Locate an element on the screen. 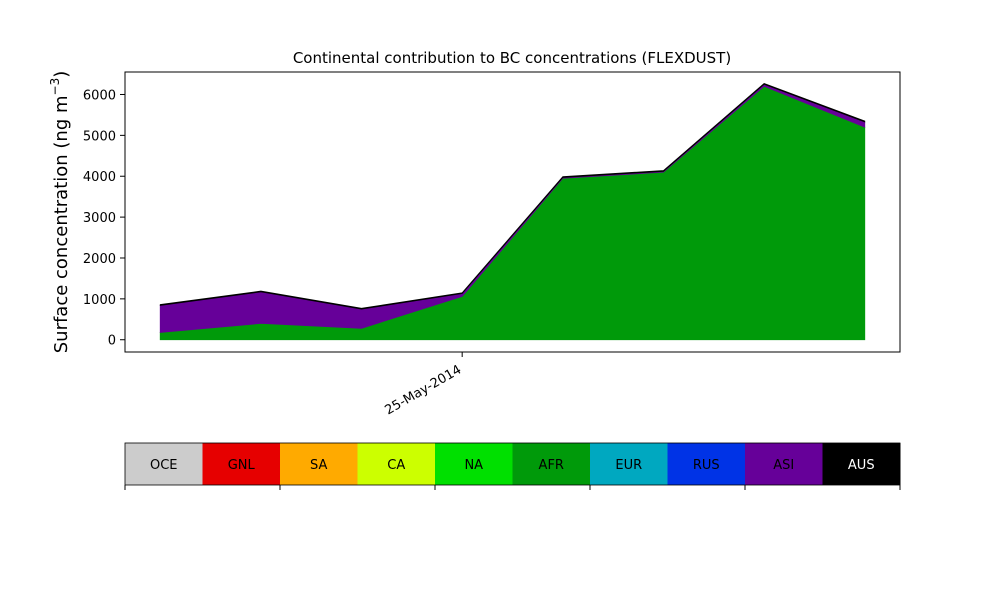 The width and height of the screenshot is (1000, 604). legend-label-aus: AUS is located at coordinates (861, 465).